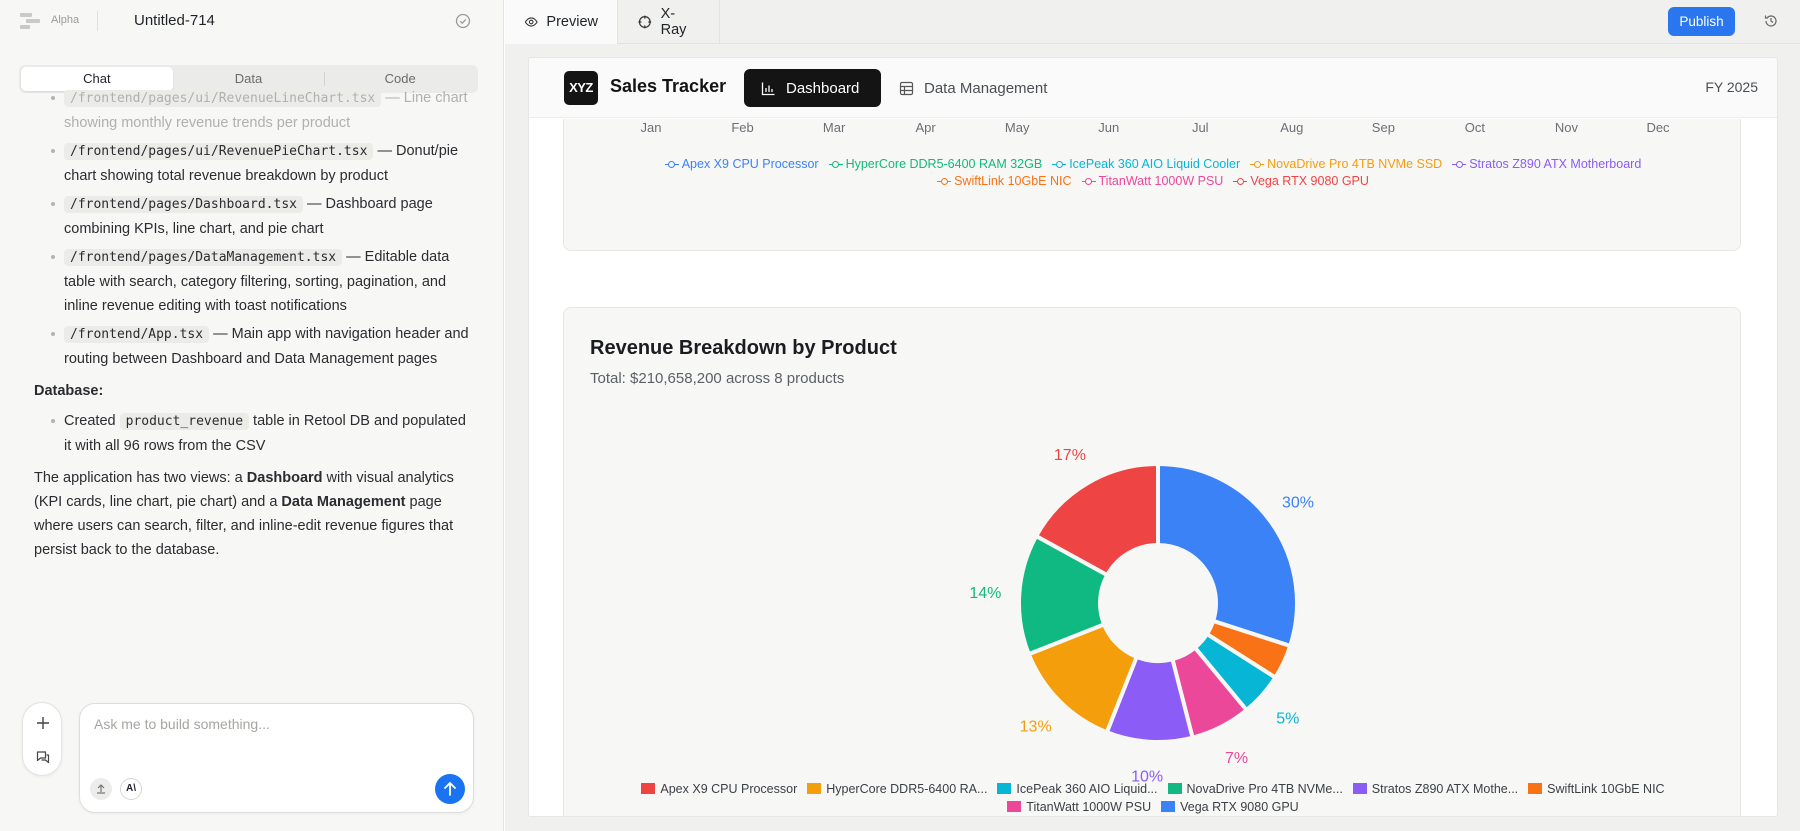  I want to click on left-tabs: Chat Data Code, so click(248, 79).